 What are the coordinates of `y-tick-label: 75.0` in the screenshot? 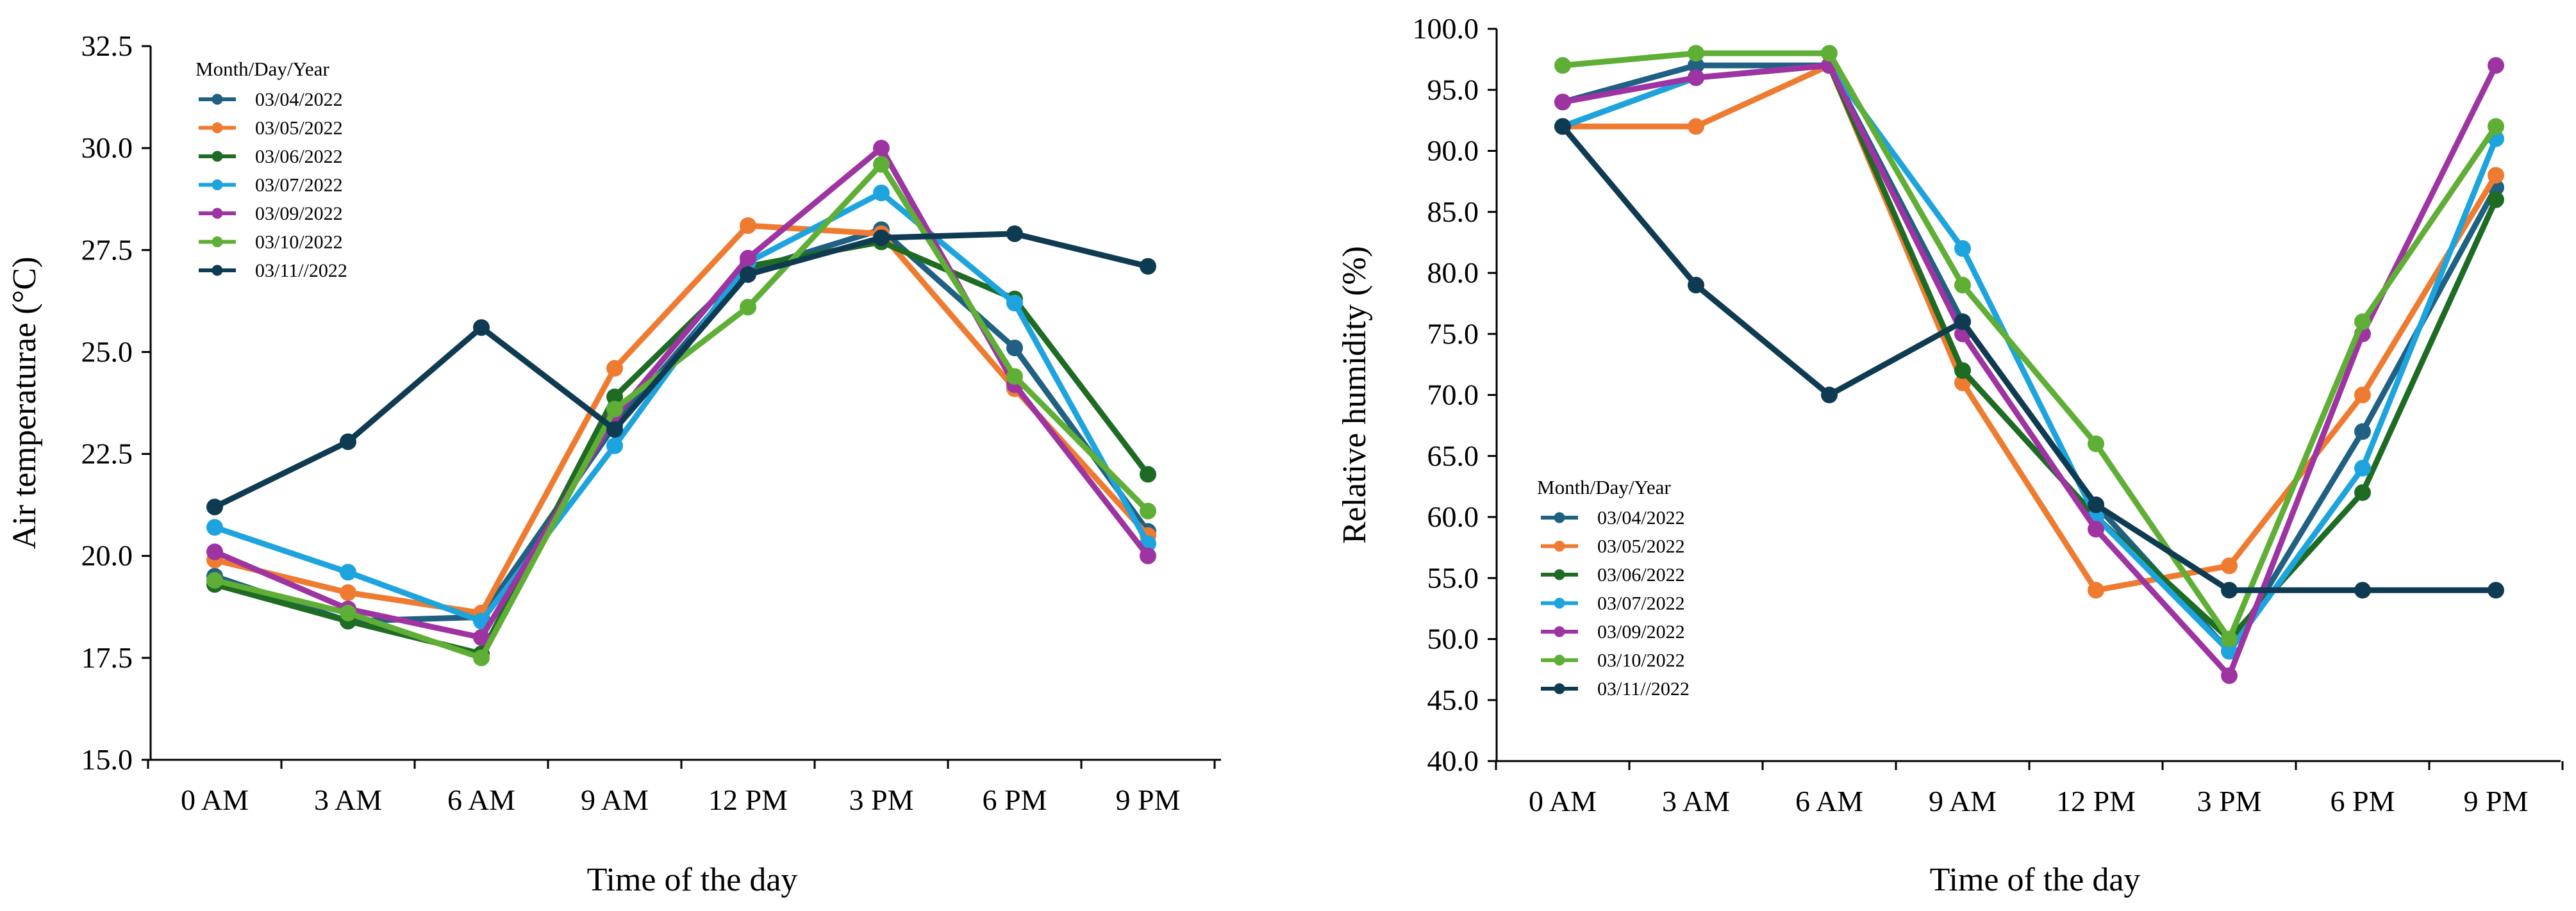 It's located at (1453, 334).